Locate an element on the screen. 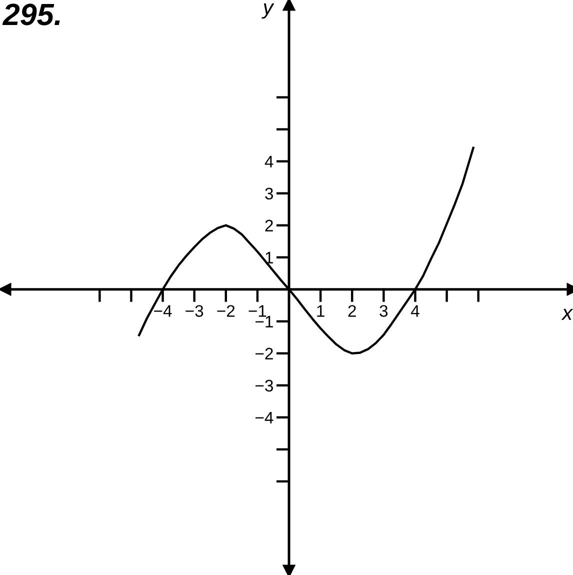 The width and height of the screenshot is (573, 575). y-tick-label: 3 is located at coordinates (269, 194).